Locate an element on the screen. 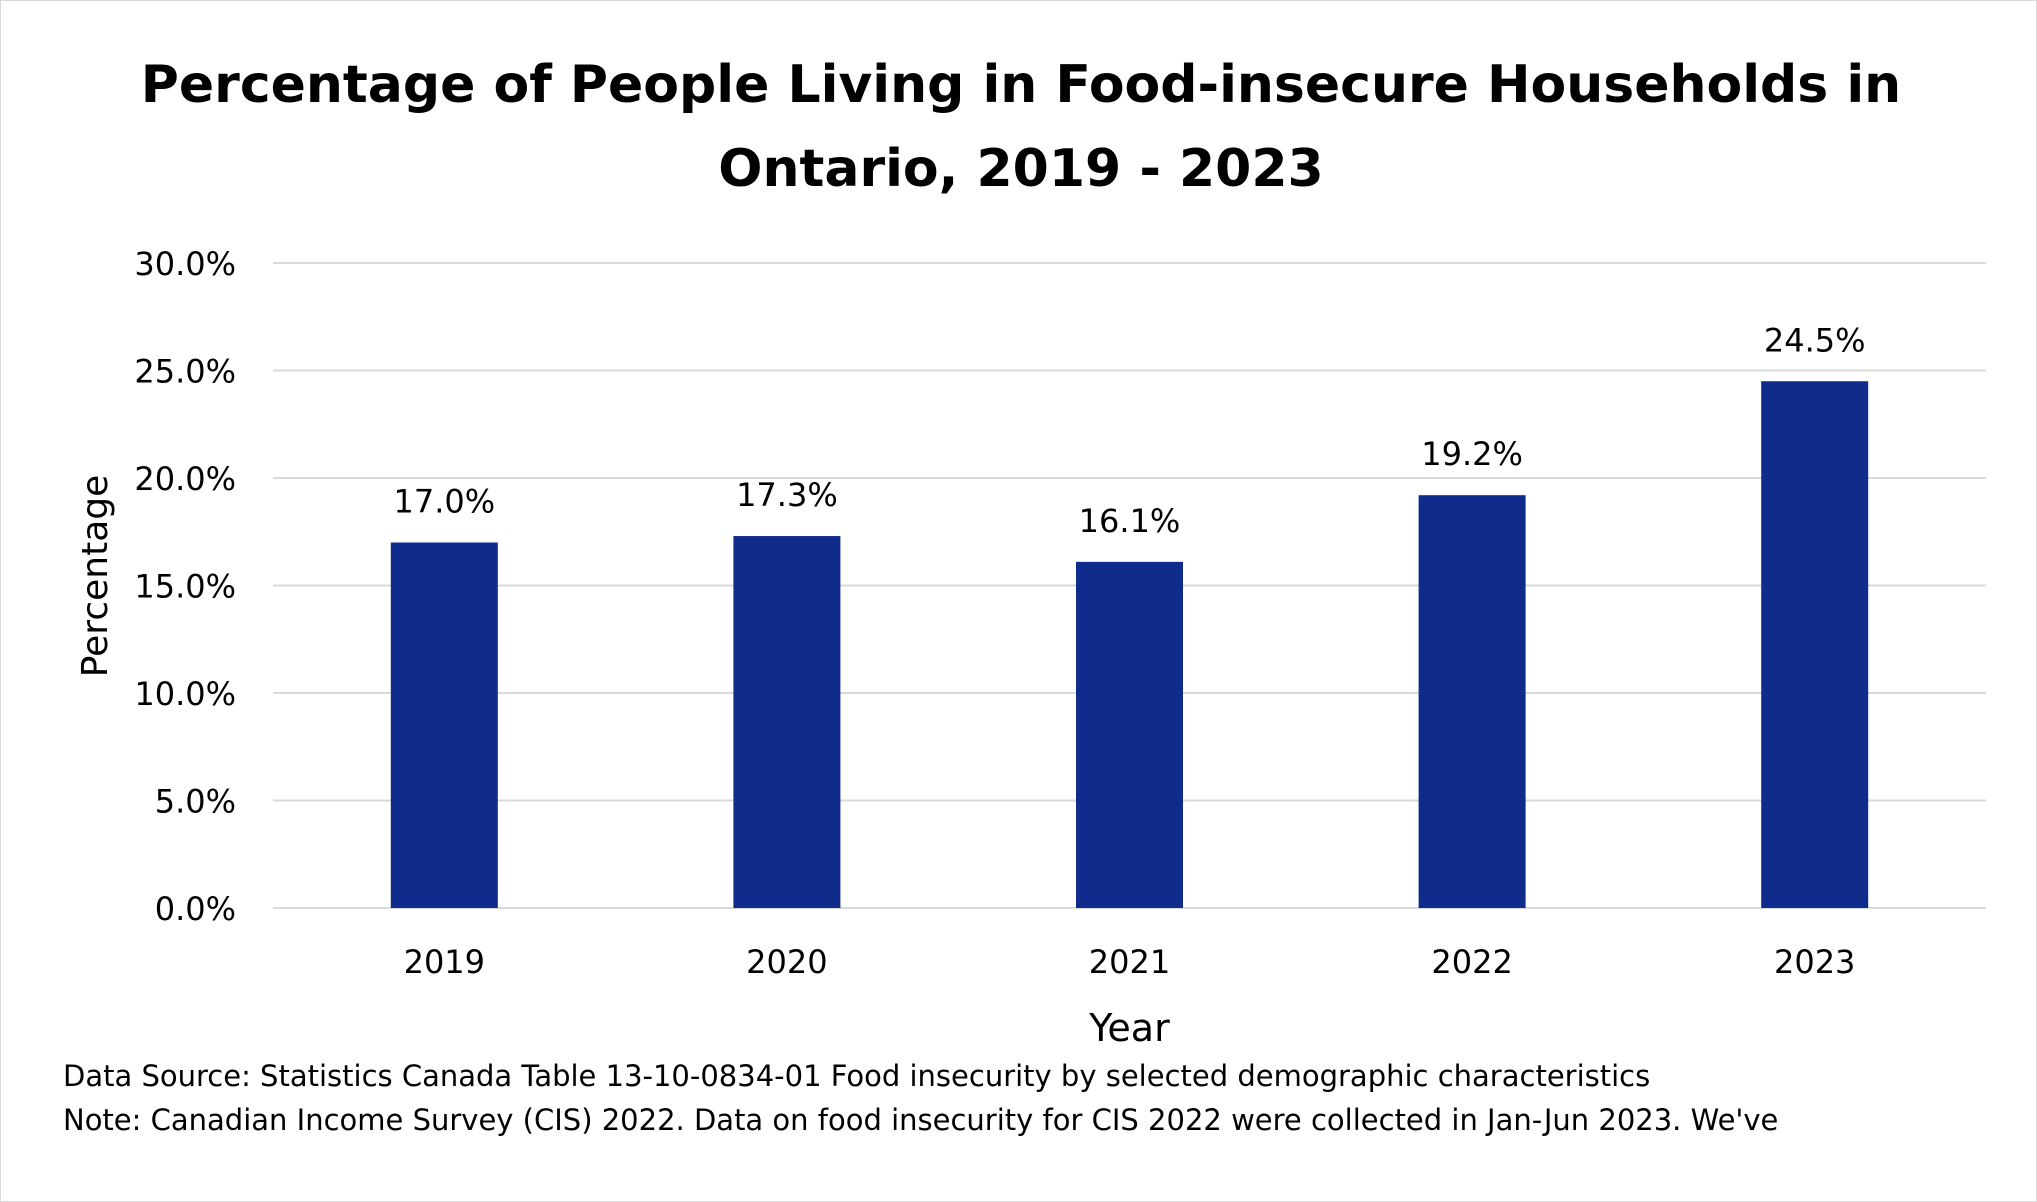 Image resolution: width=2037 pixels, height=1202 pixels. data-labels: 17.0% 17.3% 16.1% 19.2% 24.5% is located at coordinates (1129, 430).